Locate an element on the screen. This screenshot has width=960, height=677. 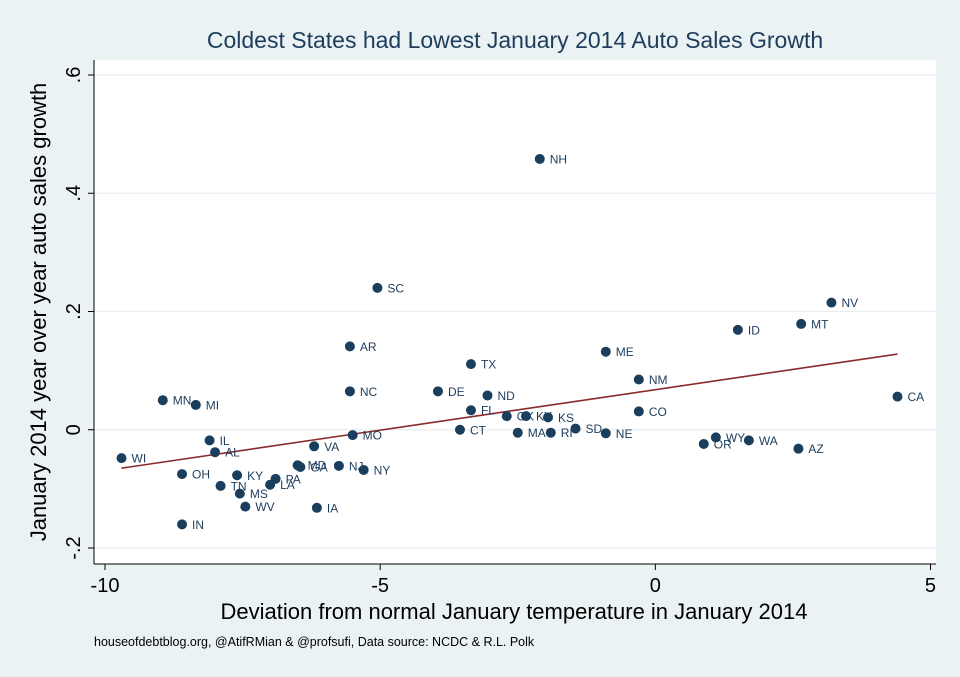
x-tick-label-3: 5 is located at coordinates (930, 586).